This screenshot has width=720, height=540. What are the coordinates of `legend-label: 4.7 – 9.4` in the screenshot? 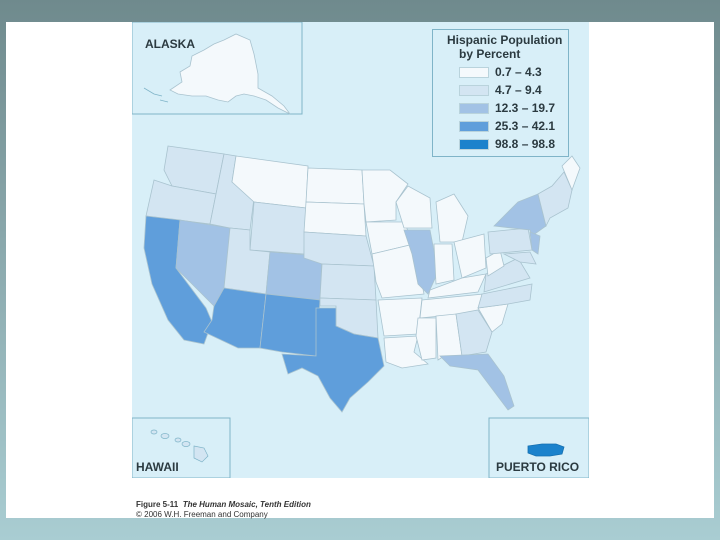 It's located at (518, 90).